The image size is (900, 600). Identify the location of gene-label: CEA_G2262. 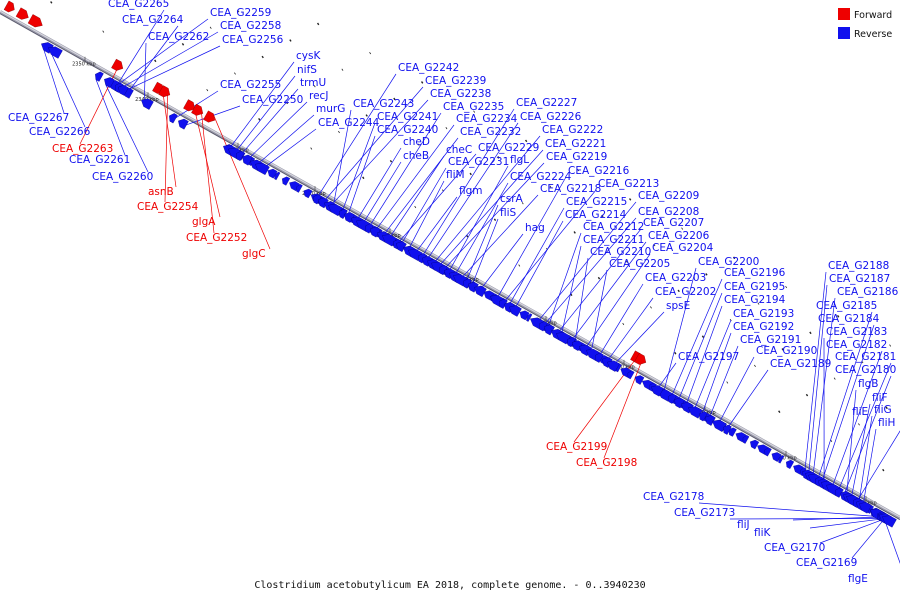
(178, 37).